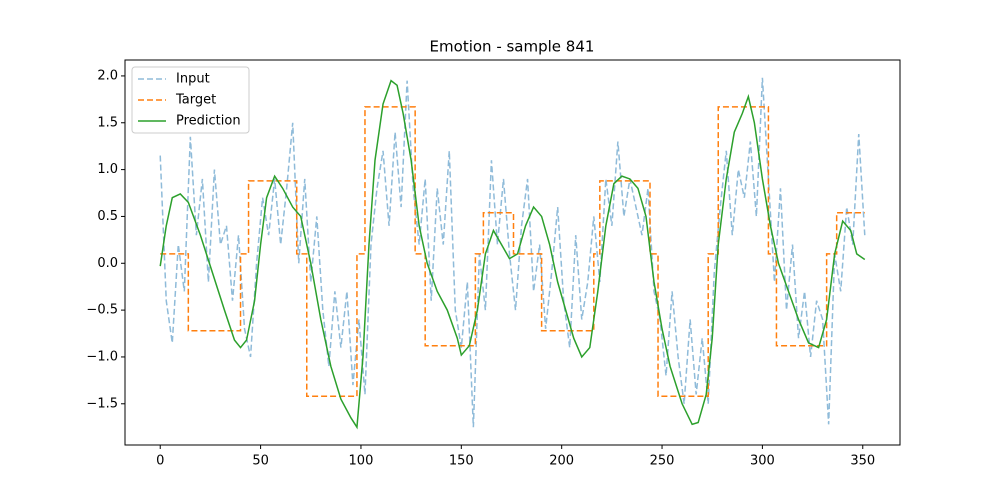  Describe the element at coordinates (107, 75) in the screenshot. I see `y-tick-label: 2.0` at that location.